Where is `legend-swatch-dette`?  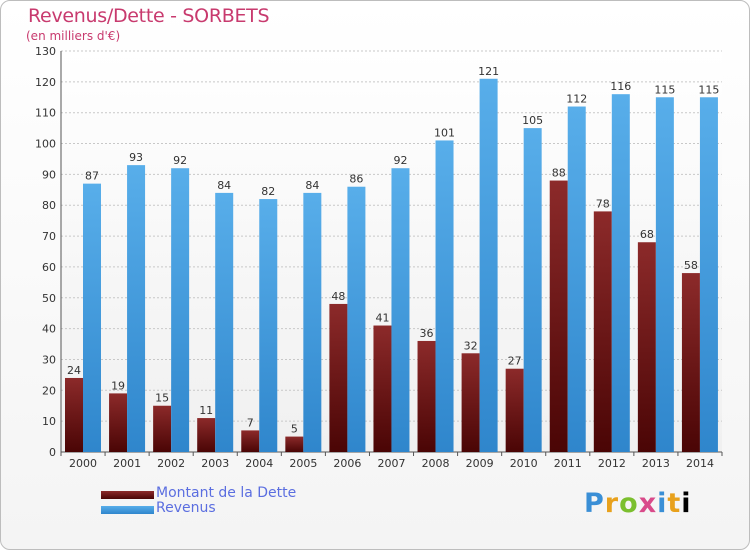
legend-swatch-dette is located at coordinates (127, 495).